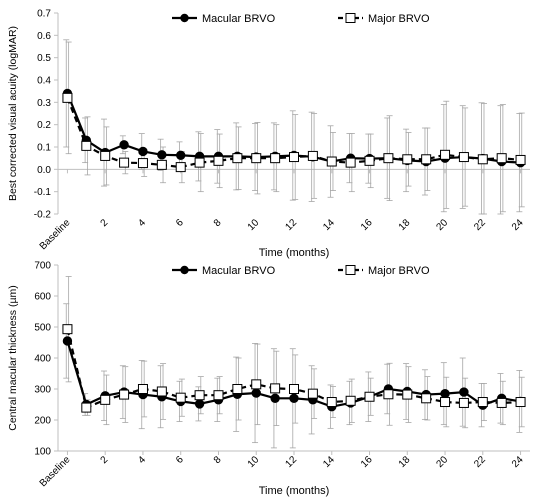  Describe the element at coordinates (42, 421) in the screenshot. I see `y-tick-label: 200` at that location.